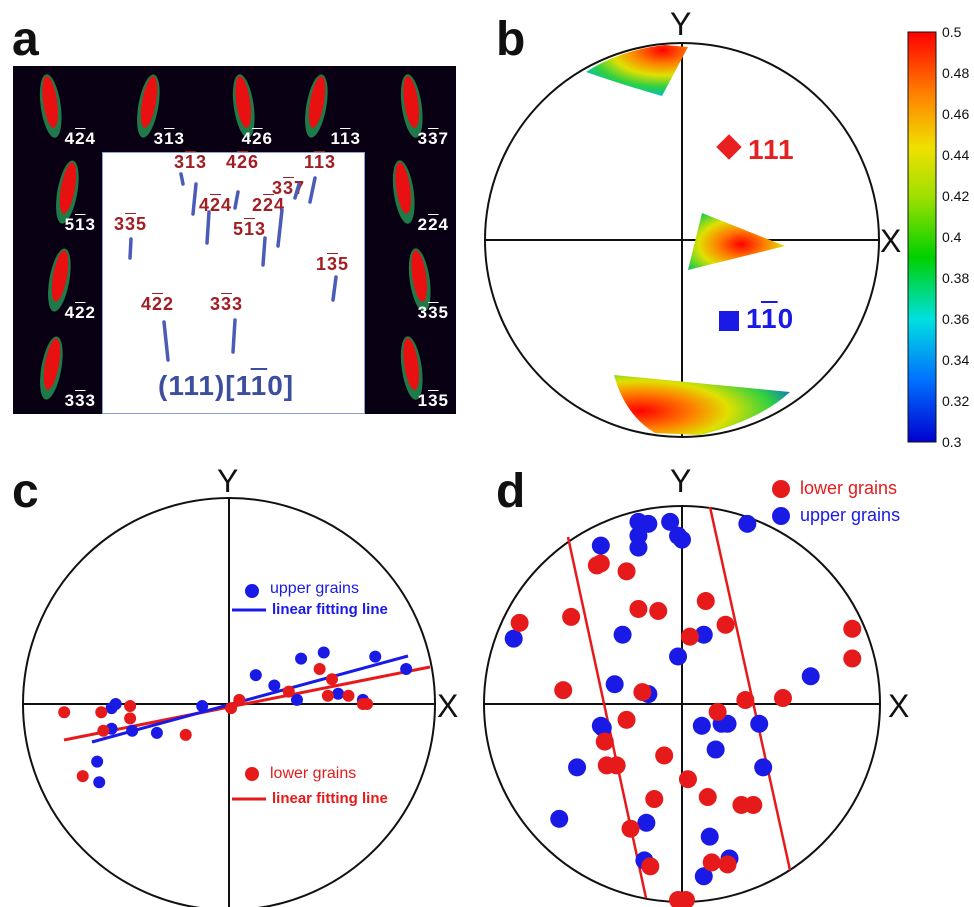  Describe the element at coordinates (252, 774) in the screenshot. I see `legend-c-lower-marker` at that location.